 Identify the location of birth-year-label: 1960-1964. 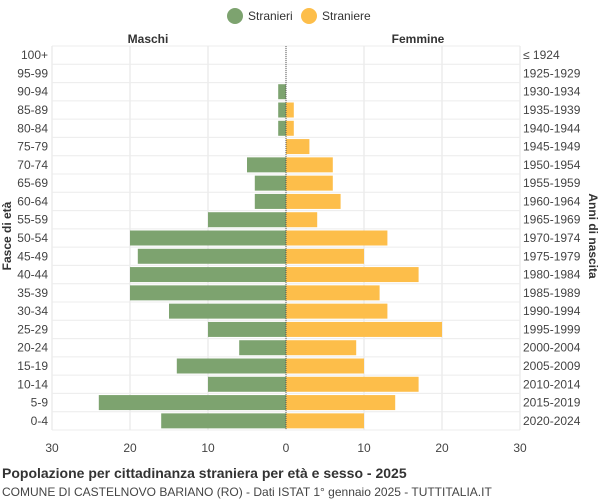
(552, 201).